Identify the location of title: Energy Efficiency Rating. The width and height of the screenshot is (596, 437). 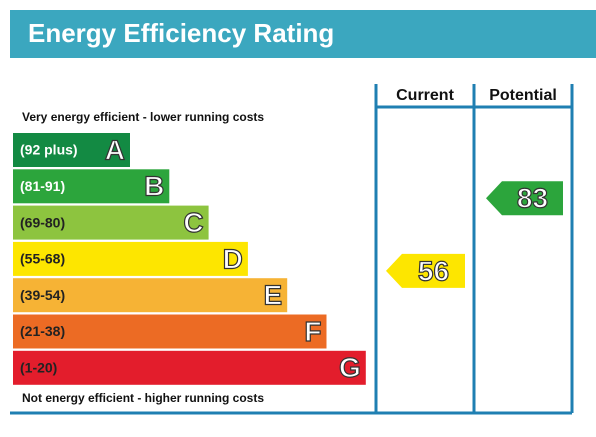
(181, 33).